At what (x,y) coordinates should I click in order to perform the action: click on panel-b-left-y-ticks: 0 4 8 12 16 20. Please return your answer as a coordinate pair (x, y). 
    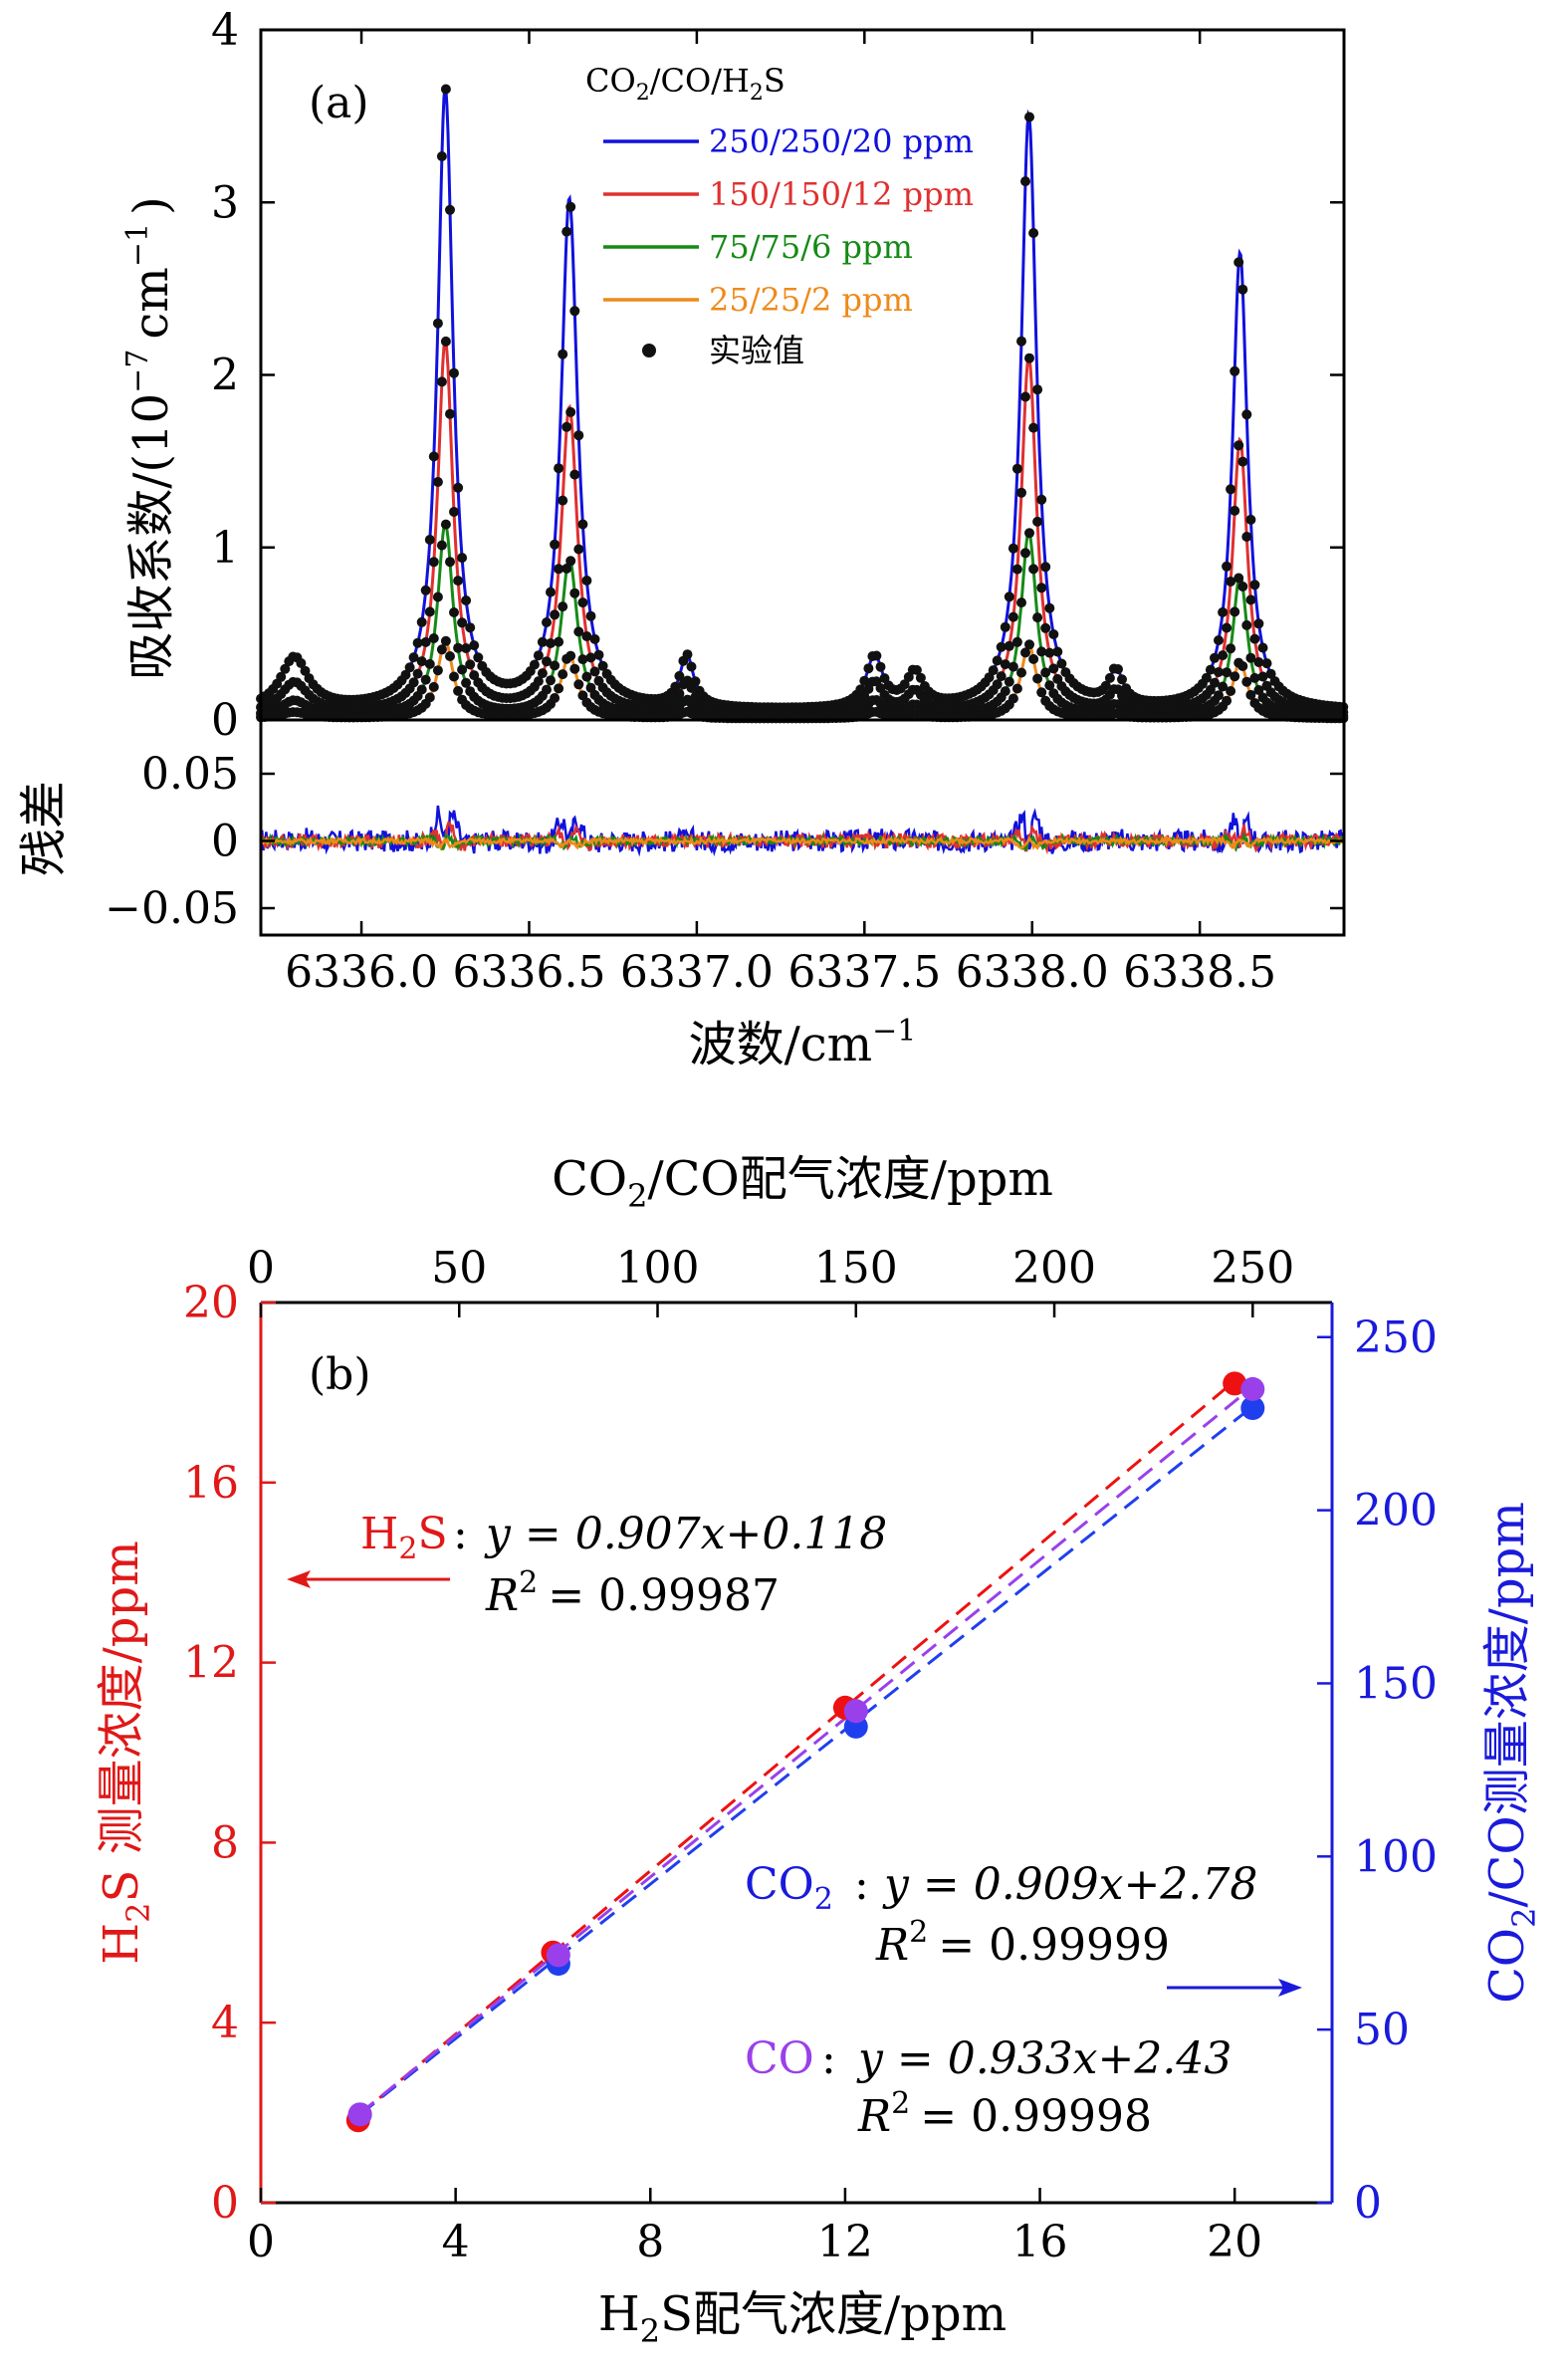
    Looking at the image, I should click on (229, 1753).